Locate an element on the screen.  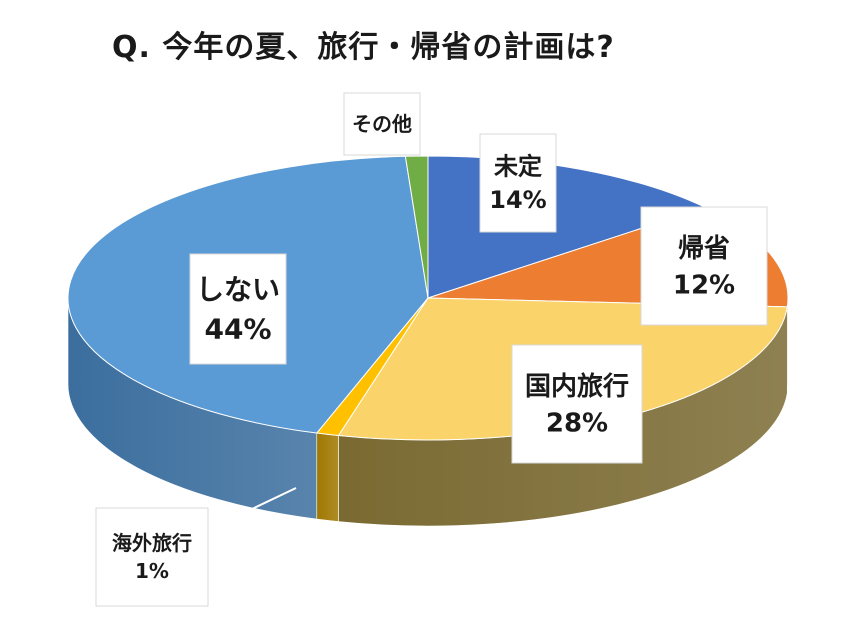
slice-label-3: 海外旅行 1% is located at coordinates (152, 557).